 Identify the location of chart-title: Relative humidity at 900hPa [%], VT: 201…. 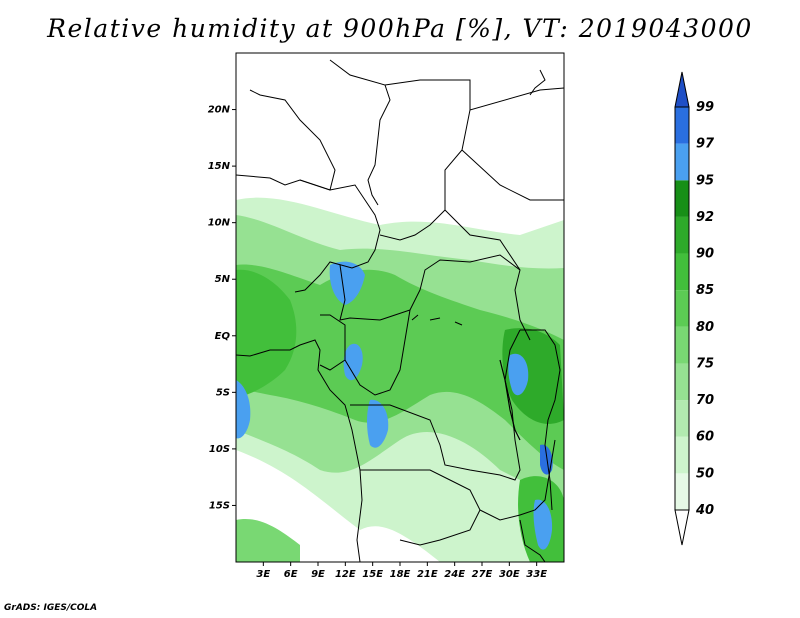
(400, 28).